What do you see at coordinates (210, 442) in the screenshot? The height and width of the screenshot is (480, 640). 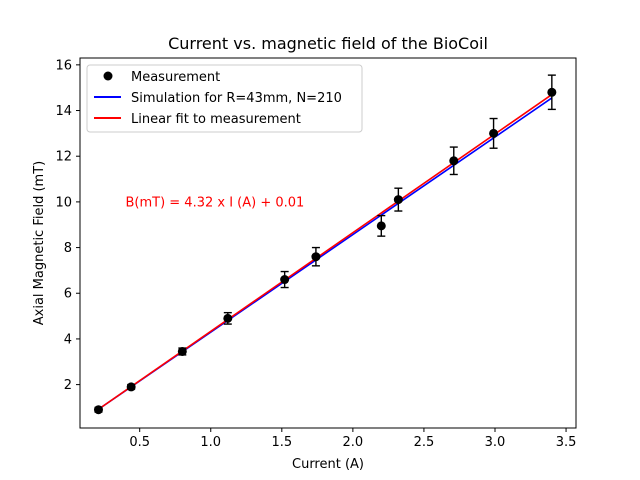 I see `x-tick-label: 1.0` at bounding box center [210, 442].